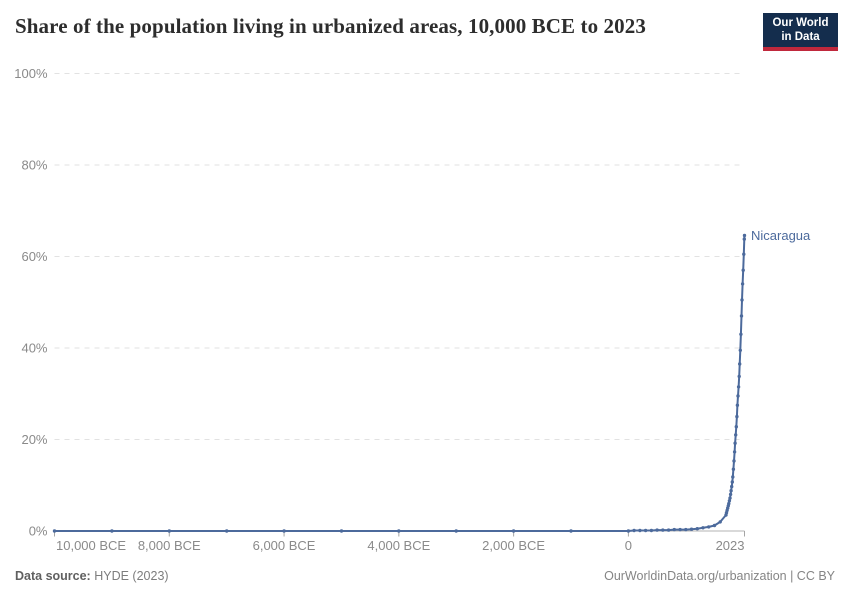 This screenshot has width=850, height=600. Describe the element at coordinates (800, 36) in the screenshot. I see `logo-line-2: in Data` at that location.